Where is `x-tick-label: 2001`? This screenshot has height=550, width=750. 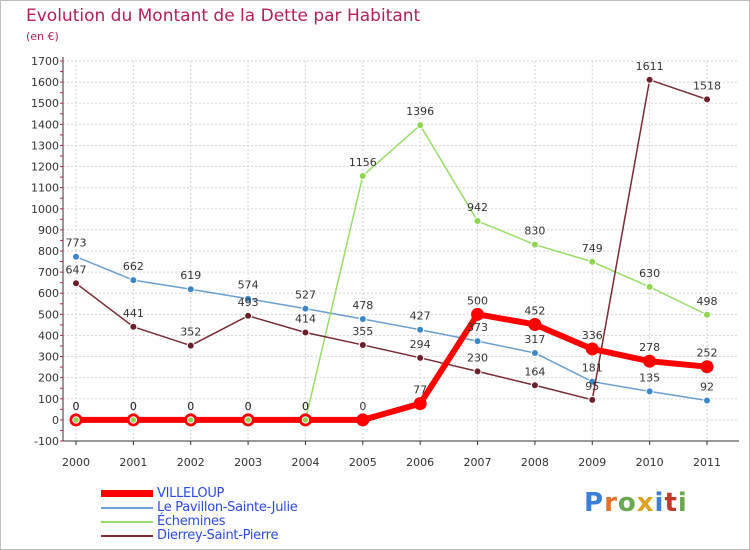 x-tick-label: 2001 is located at coordinates (133, 462).